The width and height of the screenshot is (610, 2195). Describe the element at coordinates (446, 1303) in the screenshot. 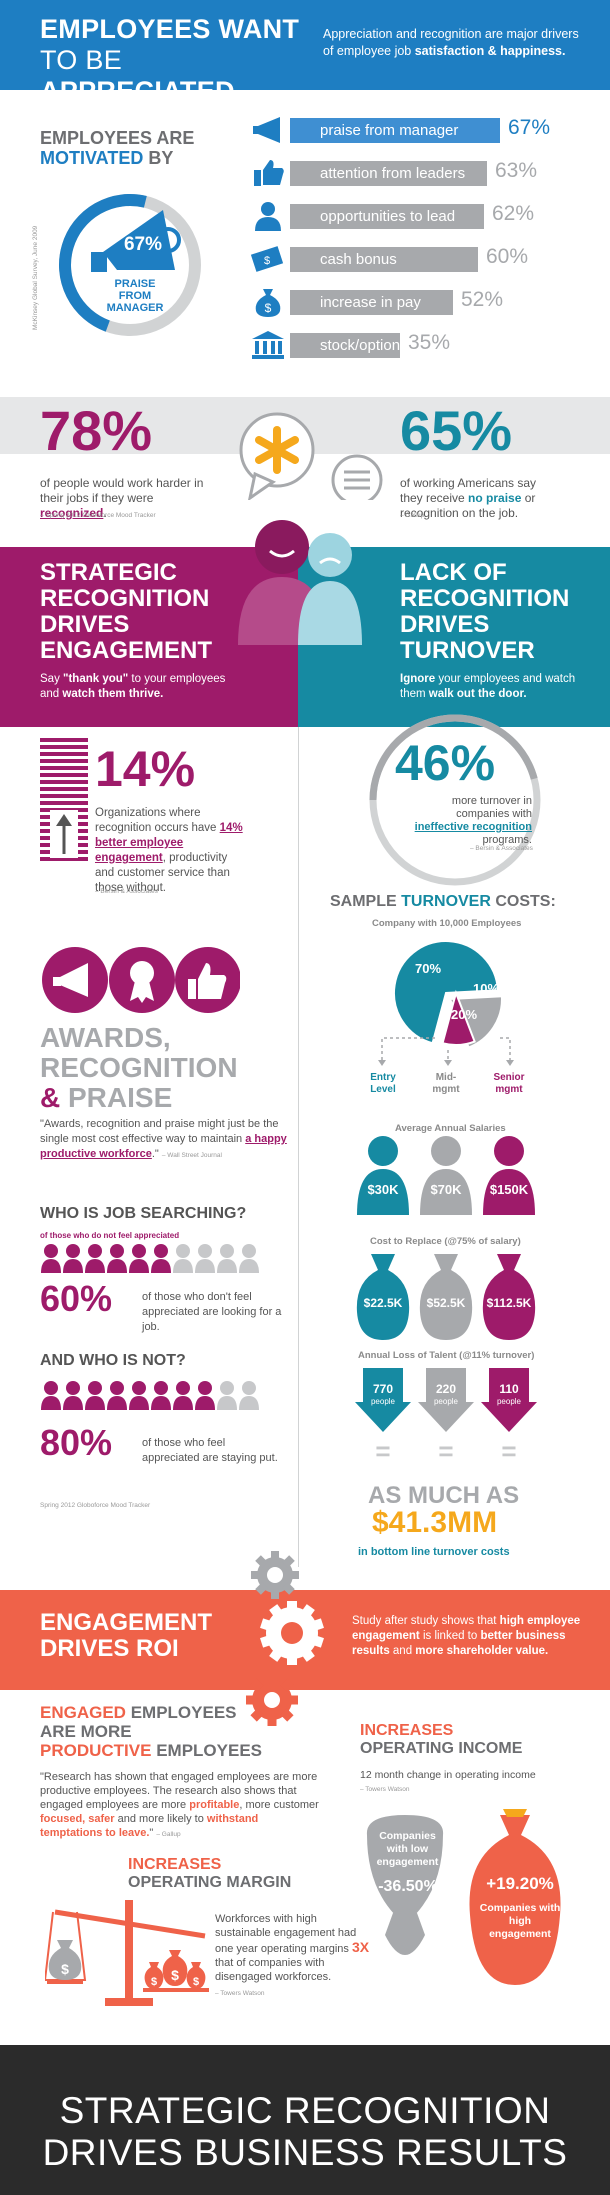

I see `replace-value-1: $52.5K` at that location.